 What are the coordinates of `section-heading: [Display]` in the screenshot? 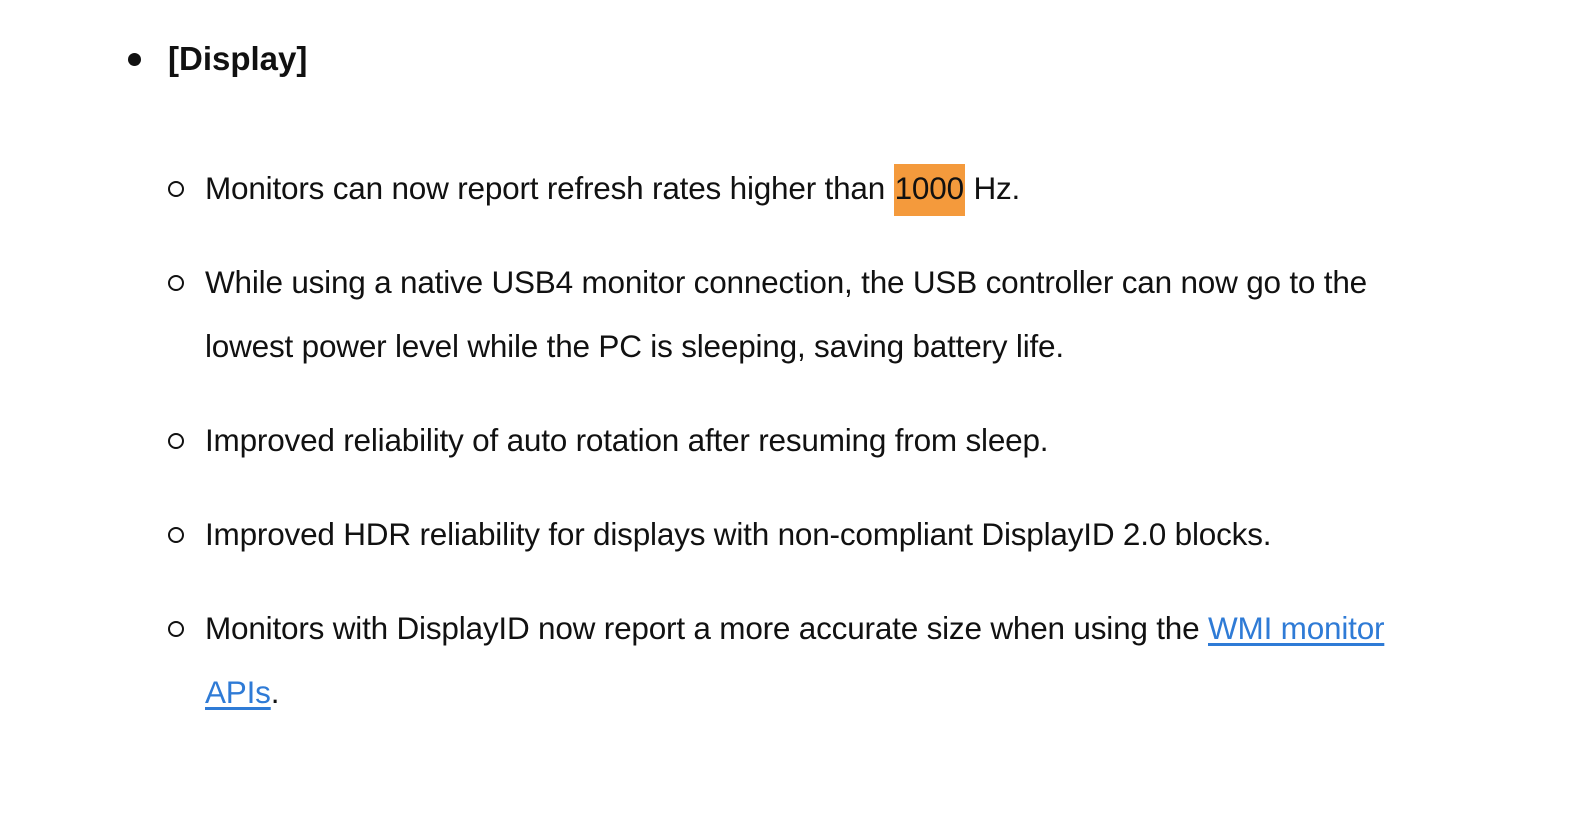 It's located at (217, 59).